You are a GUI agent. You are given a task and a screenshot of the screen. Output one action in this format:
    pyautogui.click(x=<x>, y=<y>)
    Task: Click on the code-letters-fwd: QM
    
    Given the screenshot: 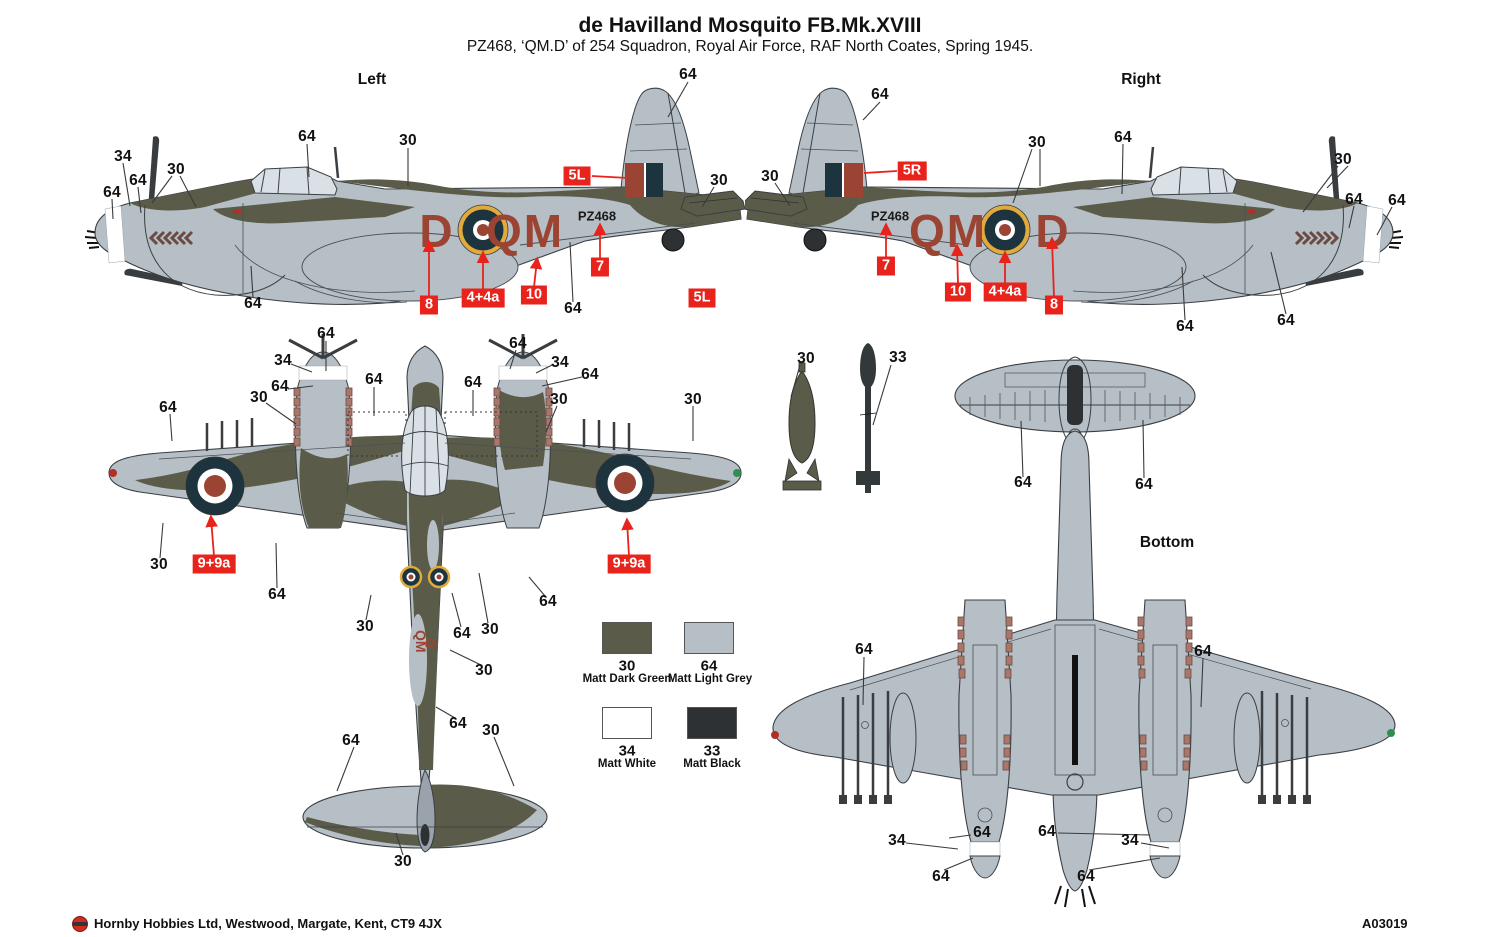 What is the action you would take?
    pyautogui.click(x=948, y=231)
    